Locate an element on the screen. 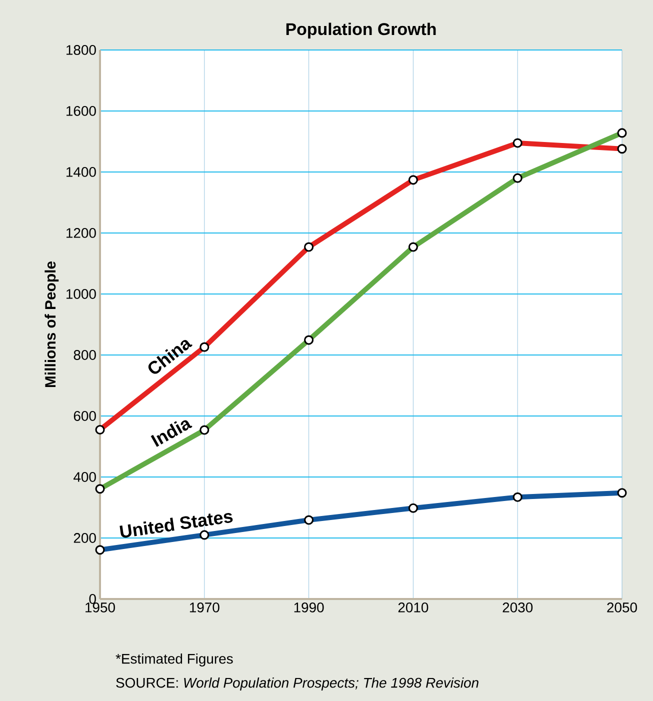  text: United States is located at coordinates (176, 525).